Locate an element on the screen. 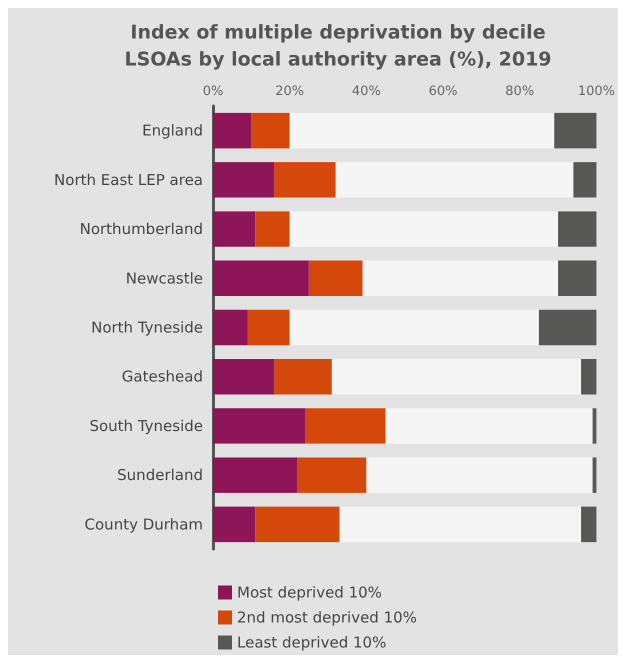 This screenshot has width=626, height=663. x-tick-label: 20% is located at coordinates (289, 91).